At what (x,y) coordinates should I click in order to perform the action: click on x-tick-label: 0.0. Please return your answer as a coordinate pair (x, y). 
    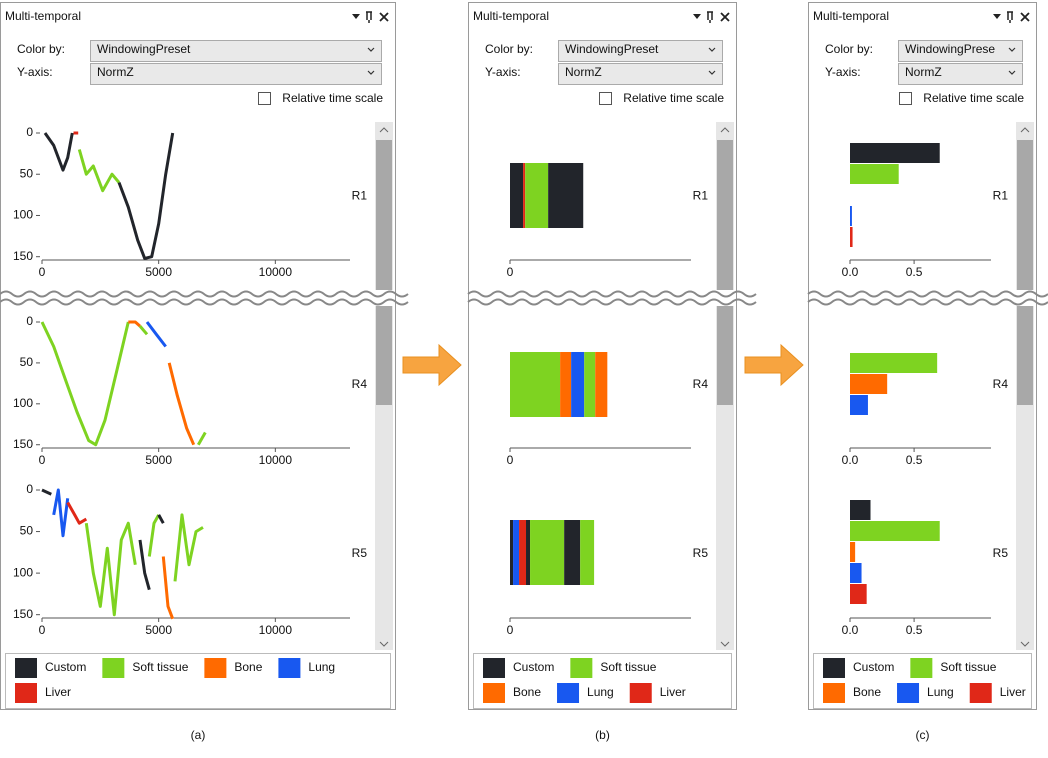
    Looking at the image, I should click on (850, 460).